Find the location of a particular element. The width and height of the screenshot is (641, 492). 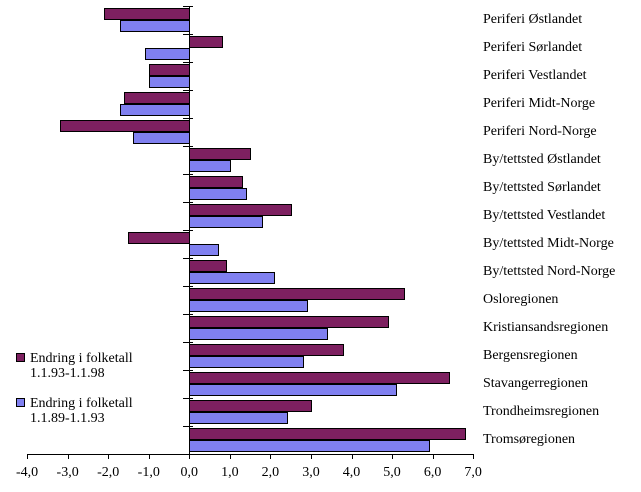

x-axis-tick-label: 3,0 is located at coordinates (311, 472).